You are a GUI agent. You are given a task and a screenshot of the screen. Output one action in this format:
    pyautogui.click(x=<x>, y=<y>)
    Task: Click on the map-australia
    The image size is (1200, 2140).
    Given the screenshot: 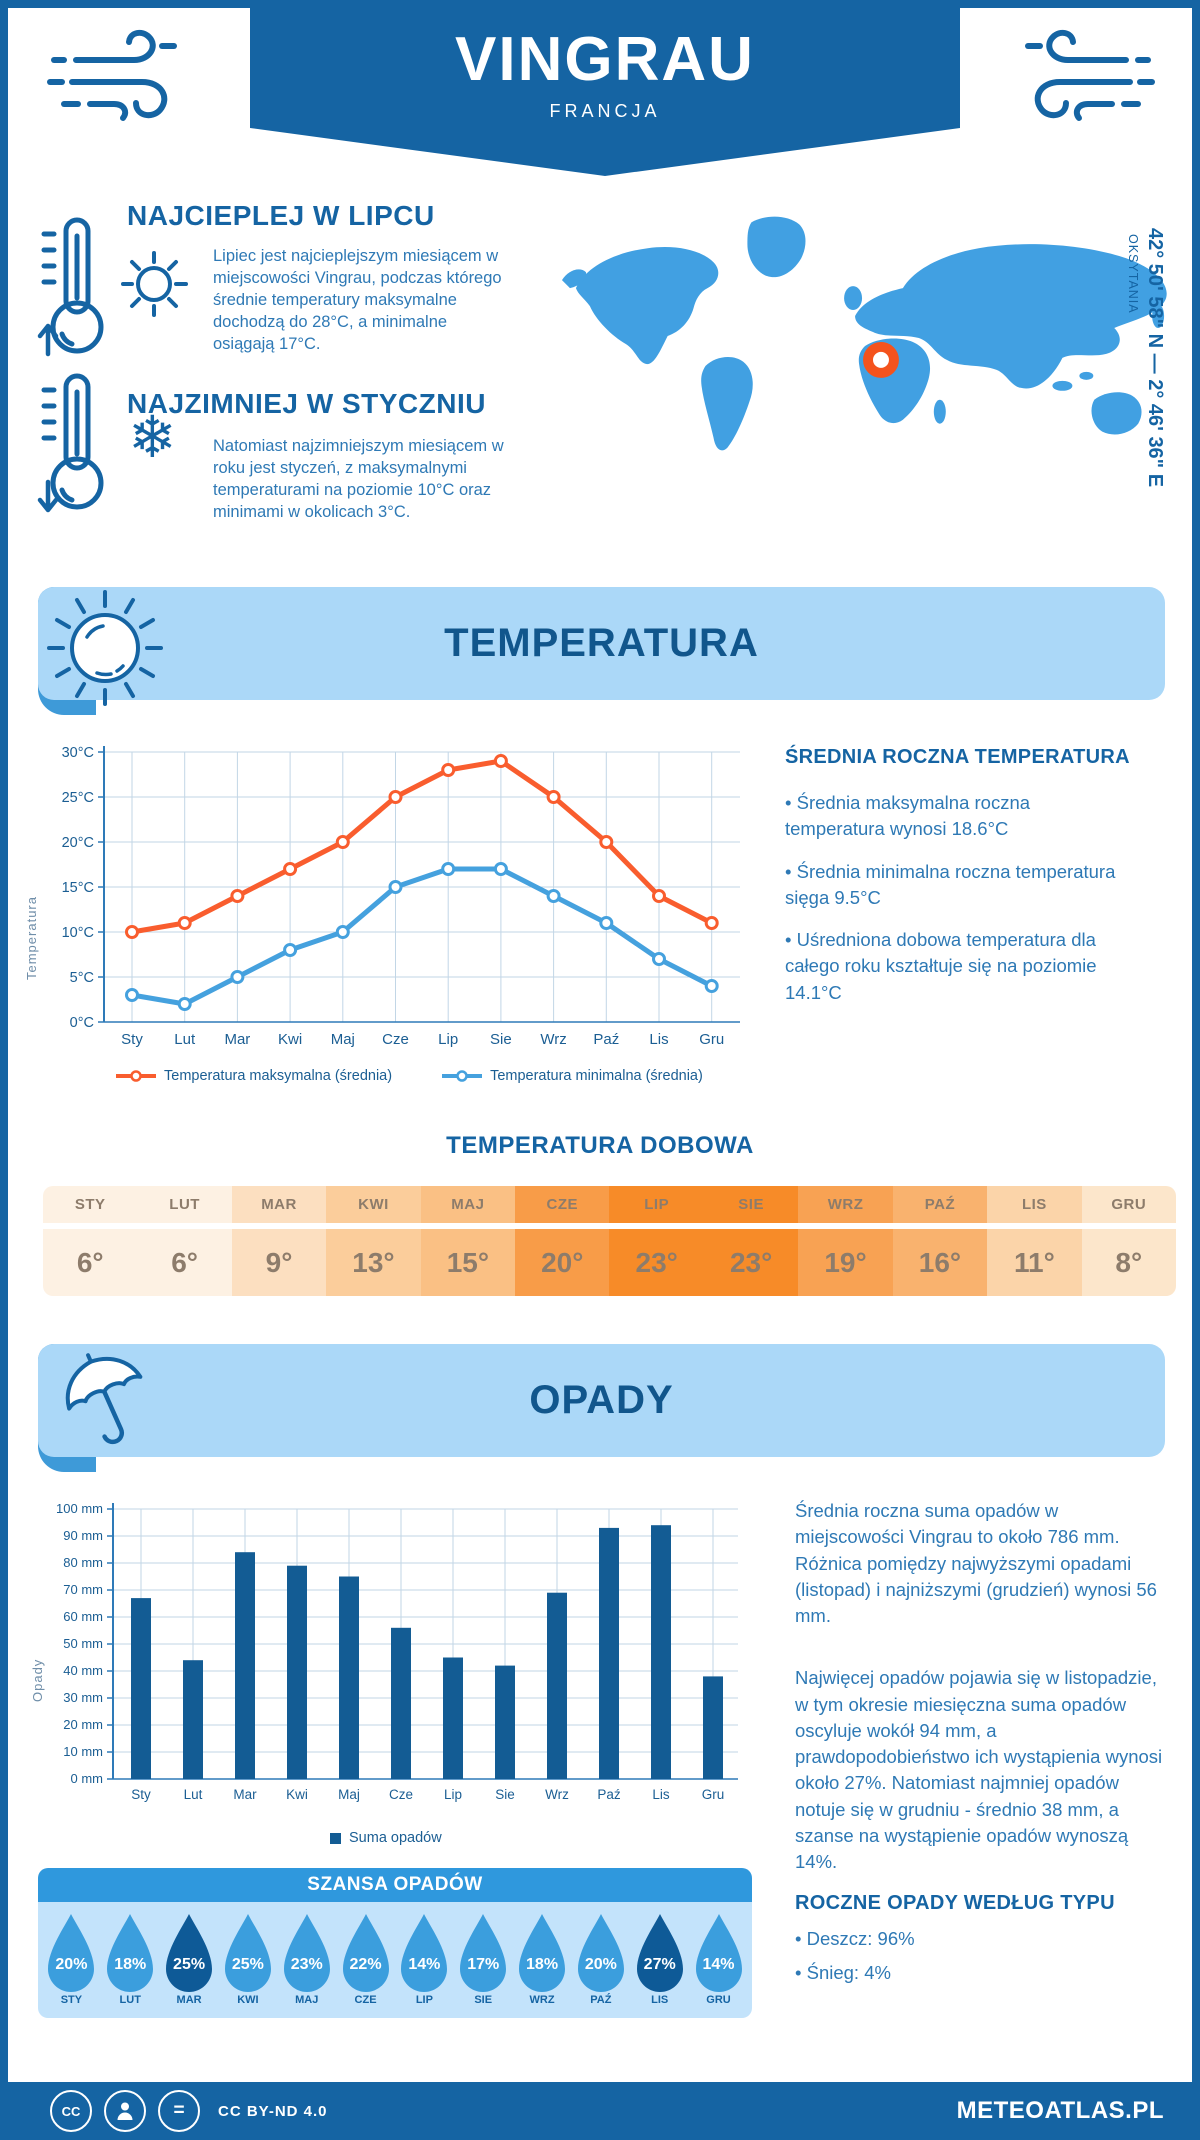 What is the action you would take?
    pyautogui.click(x=1116, y=413)
    